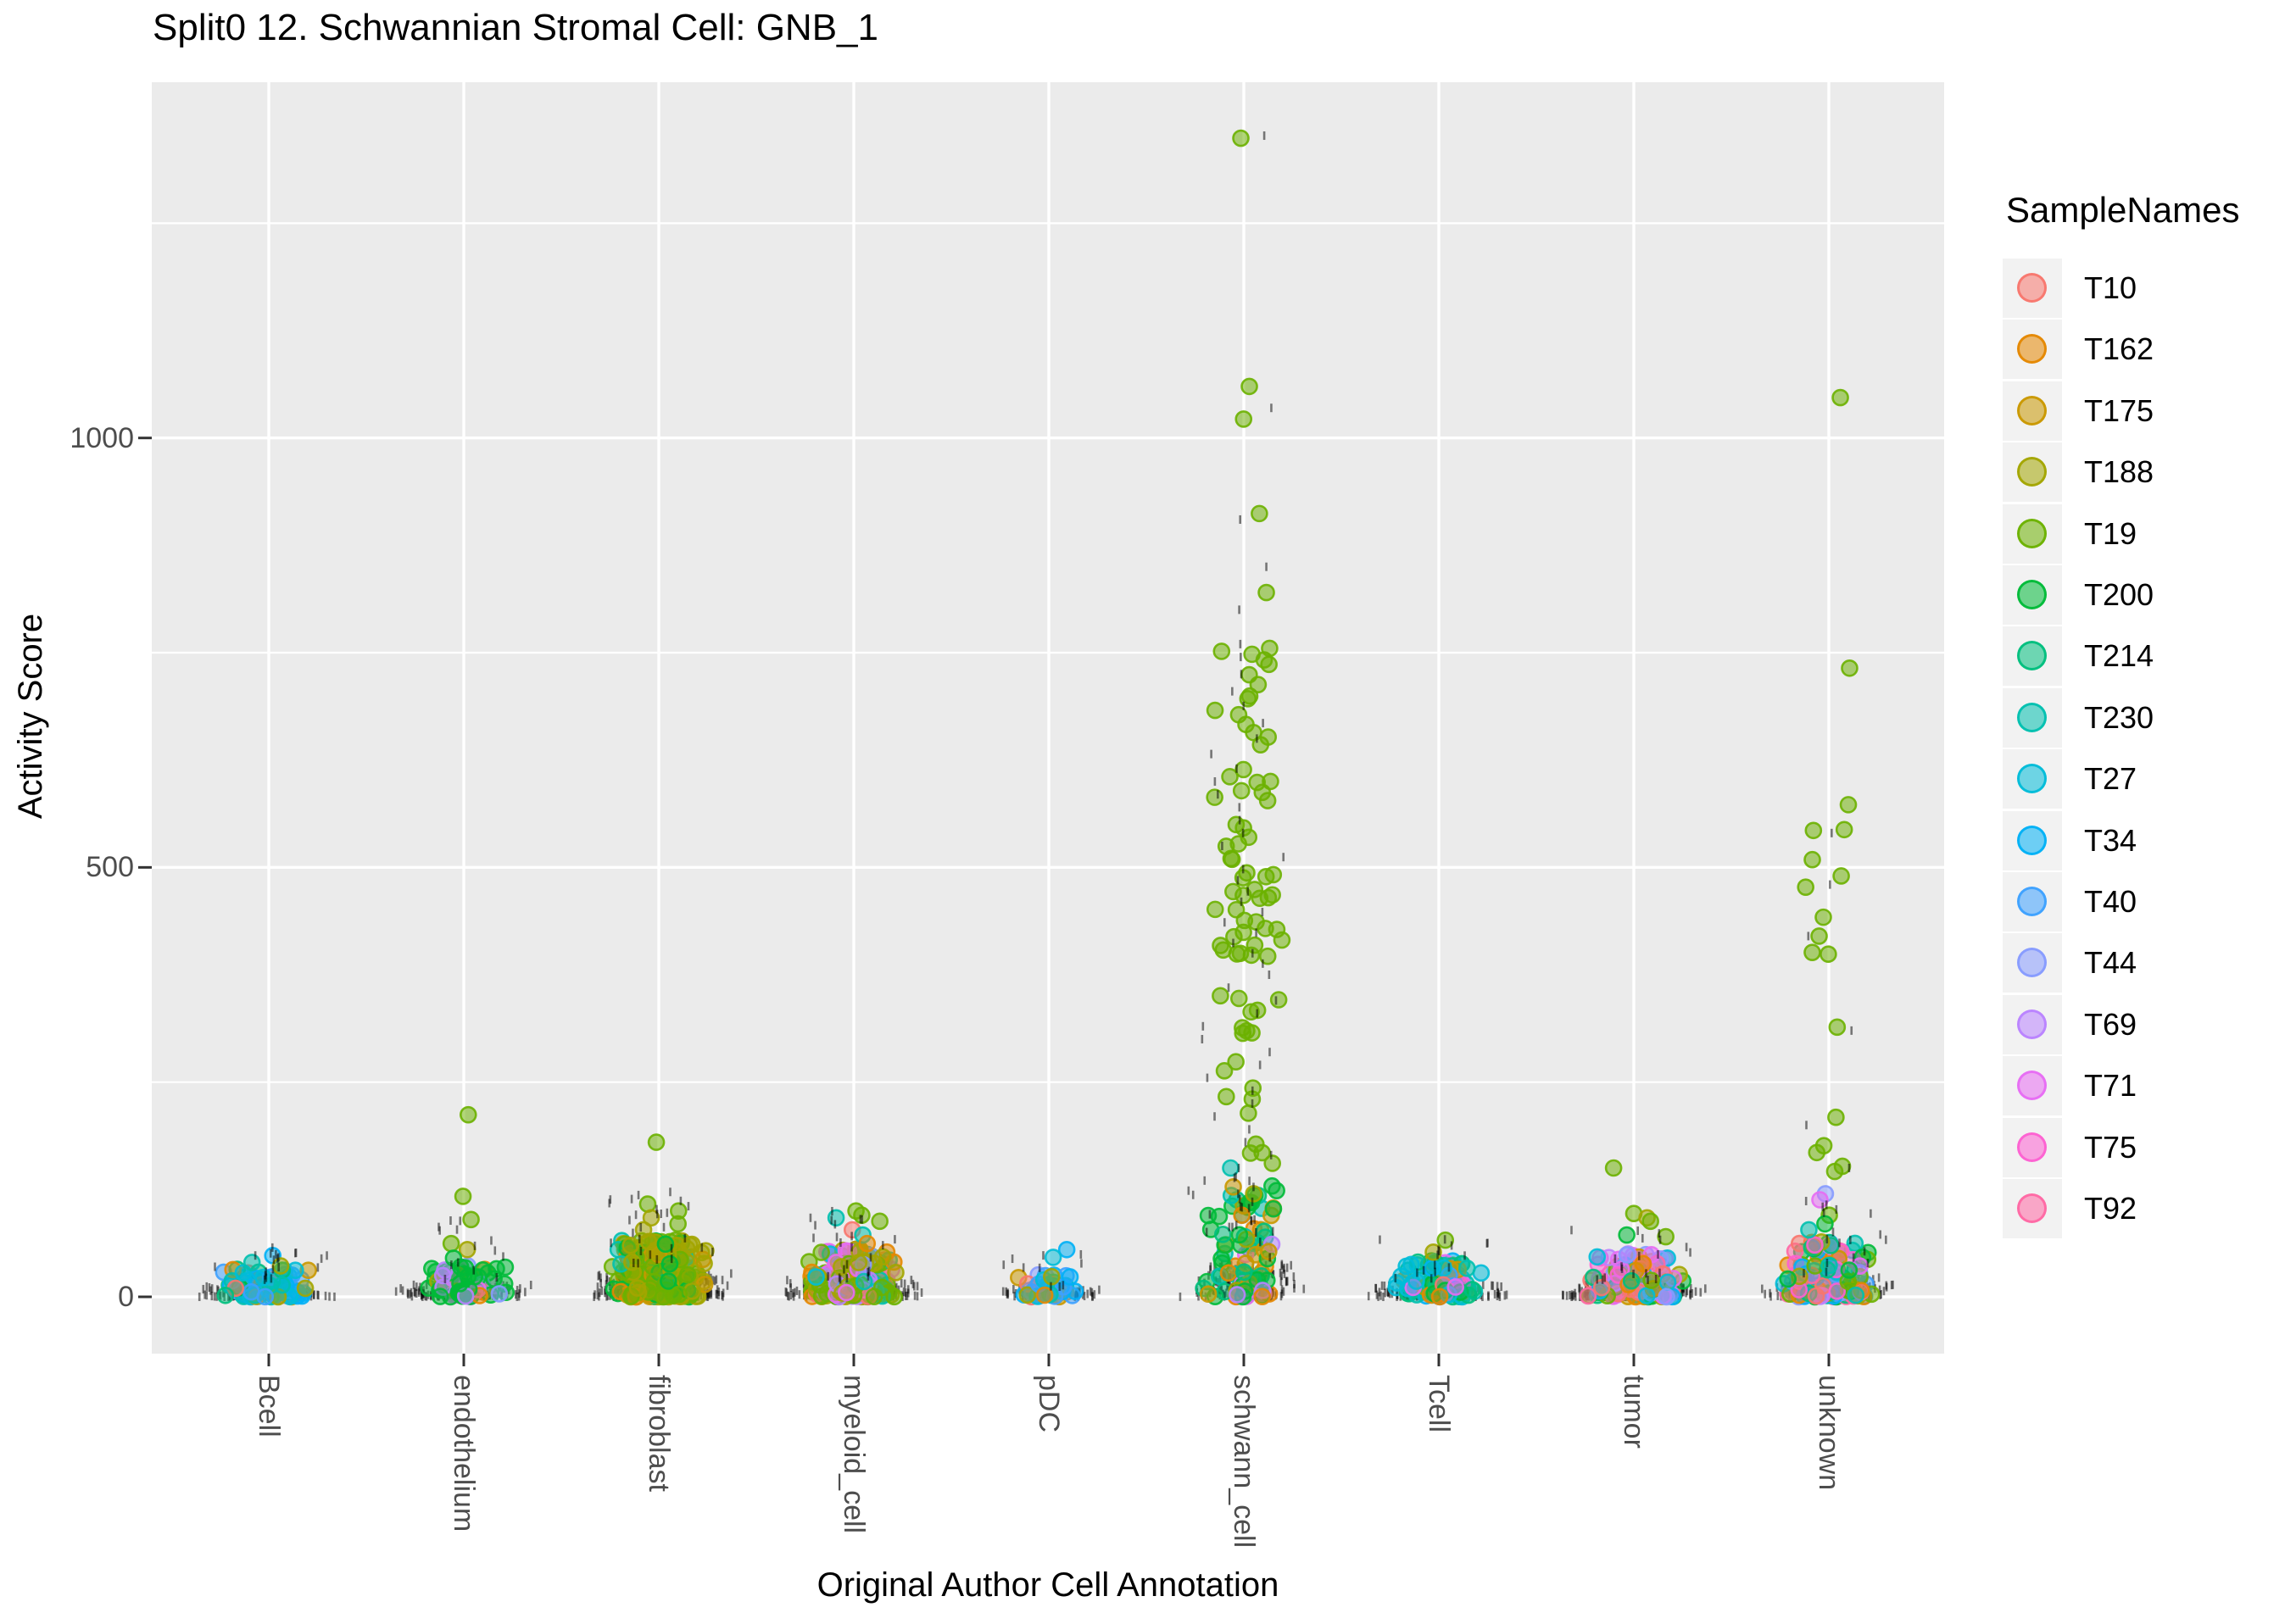  I want to click on legend-title: SampleNames, so click(2123, 210).